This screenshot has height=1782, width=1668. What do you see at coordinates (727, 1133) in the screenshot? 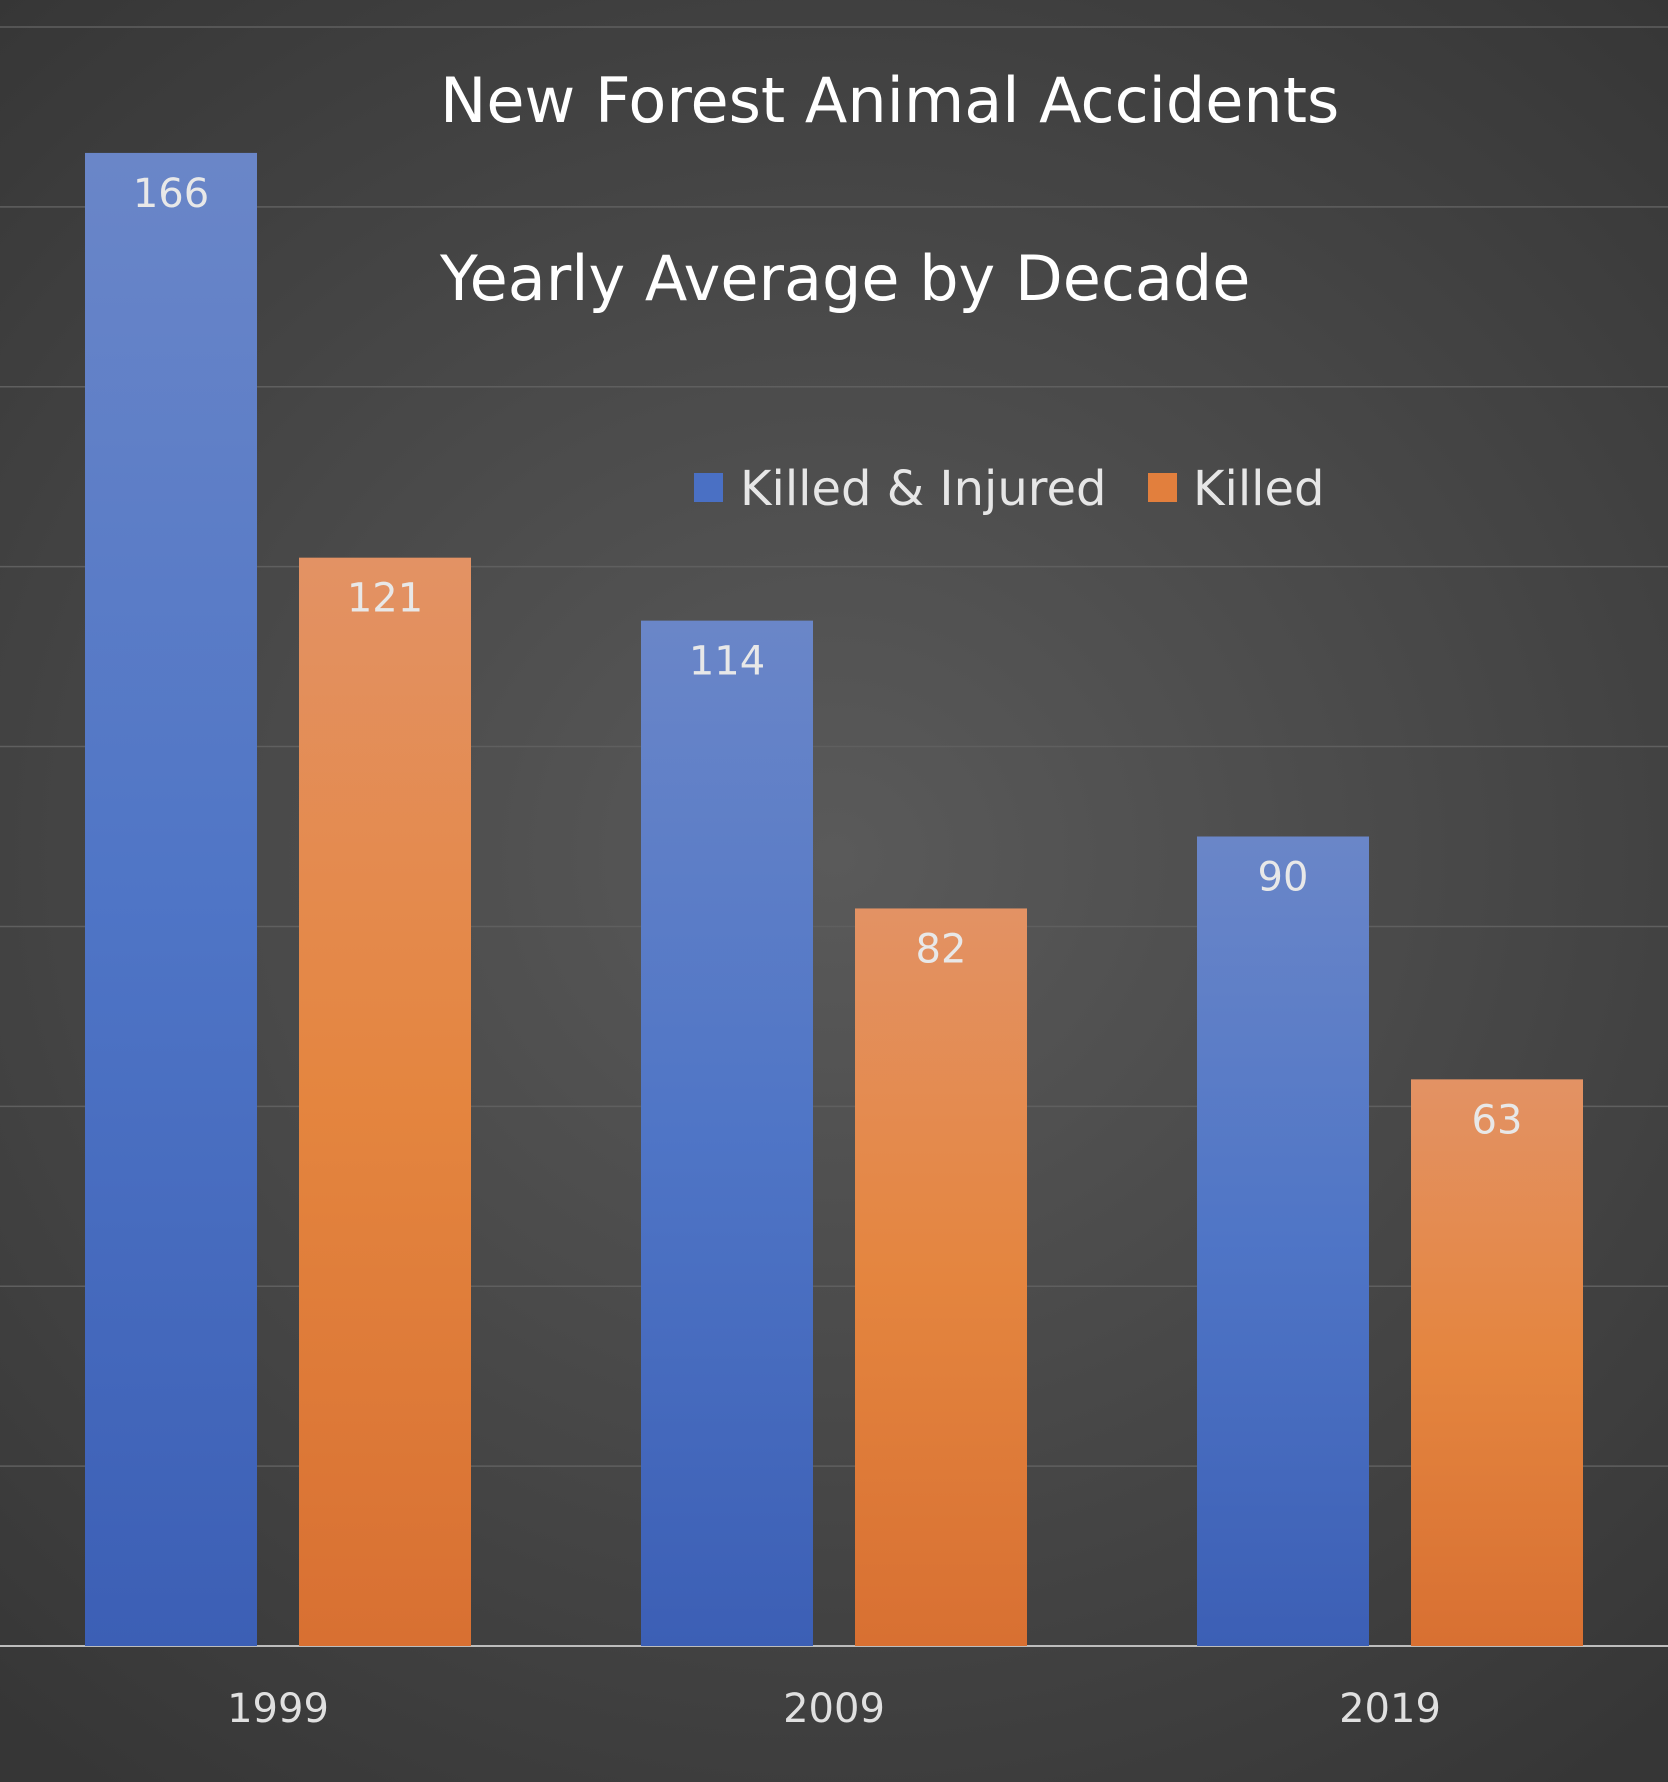
I see `bar-killed-injured-2009` at bounding box center [727, 1133].